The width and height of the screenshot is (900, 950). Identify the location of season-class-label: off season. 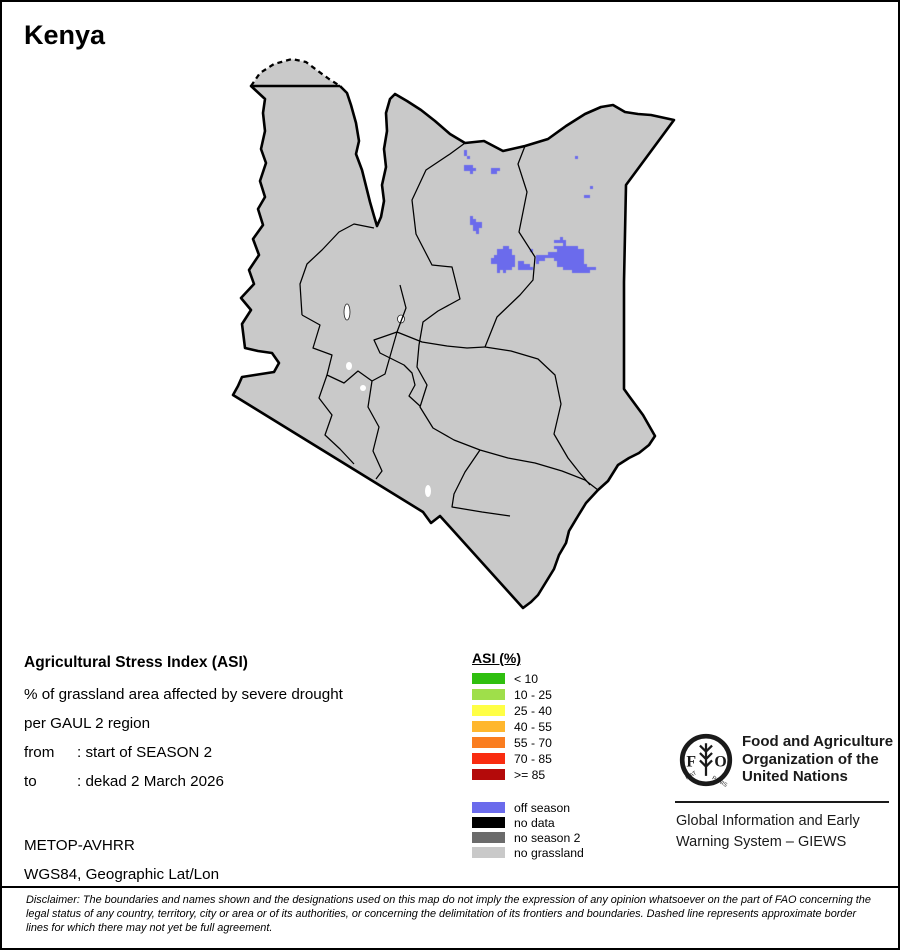
(542, 807).